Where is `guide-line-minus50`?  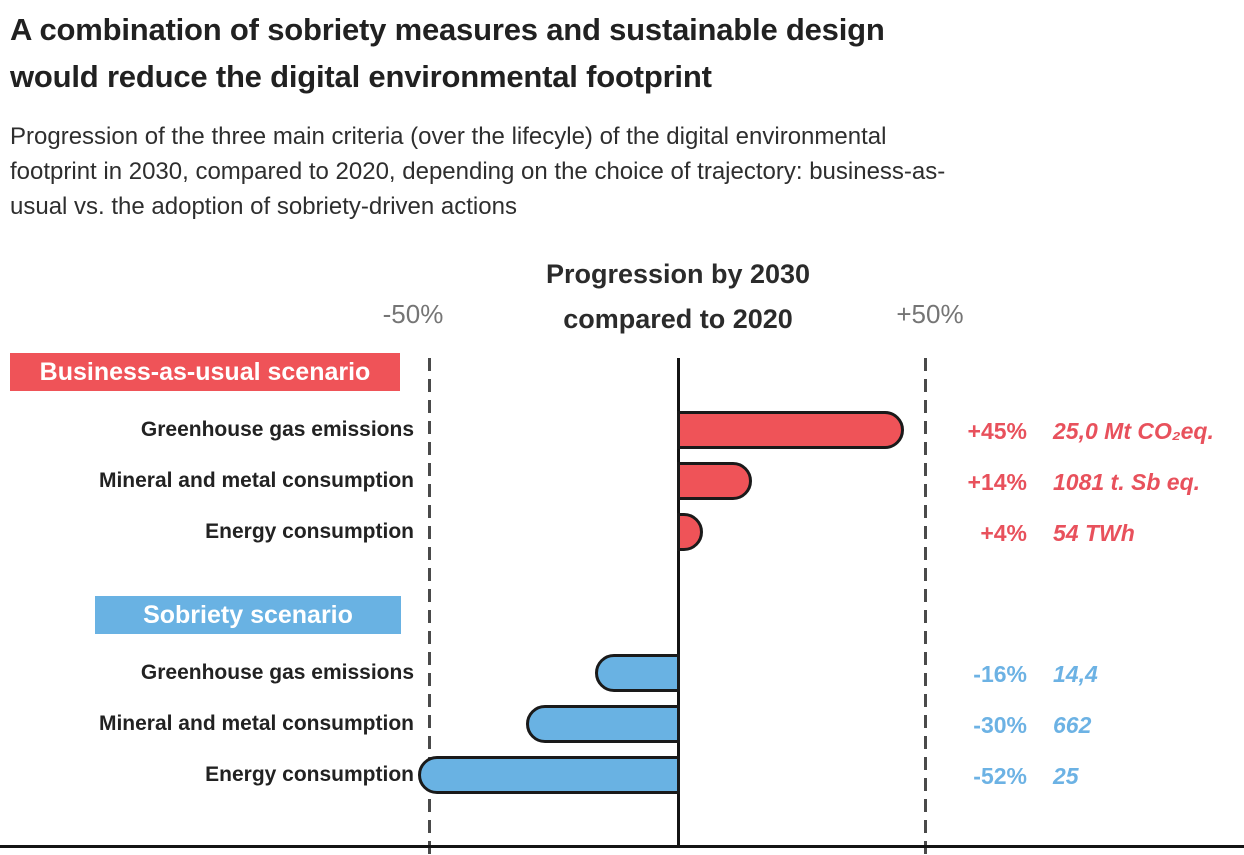 guide-line-minus50 is located at coordinates (429, 606).